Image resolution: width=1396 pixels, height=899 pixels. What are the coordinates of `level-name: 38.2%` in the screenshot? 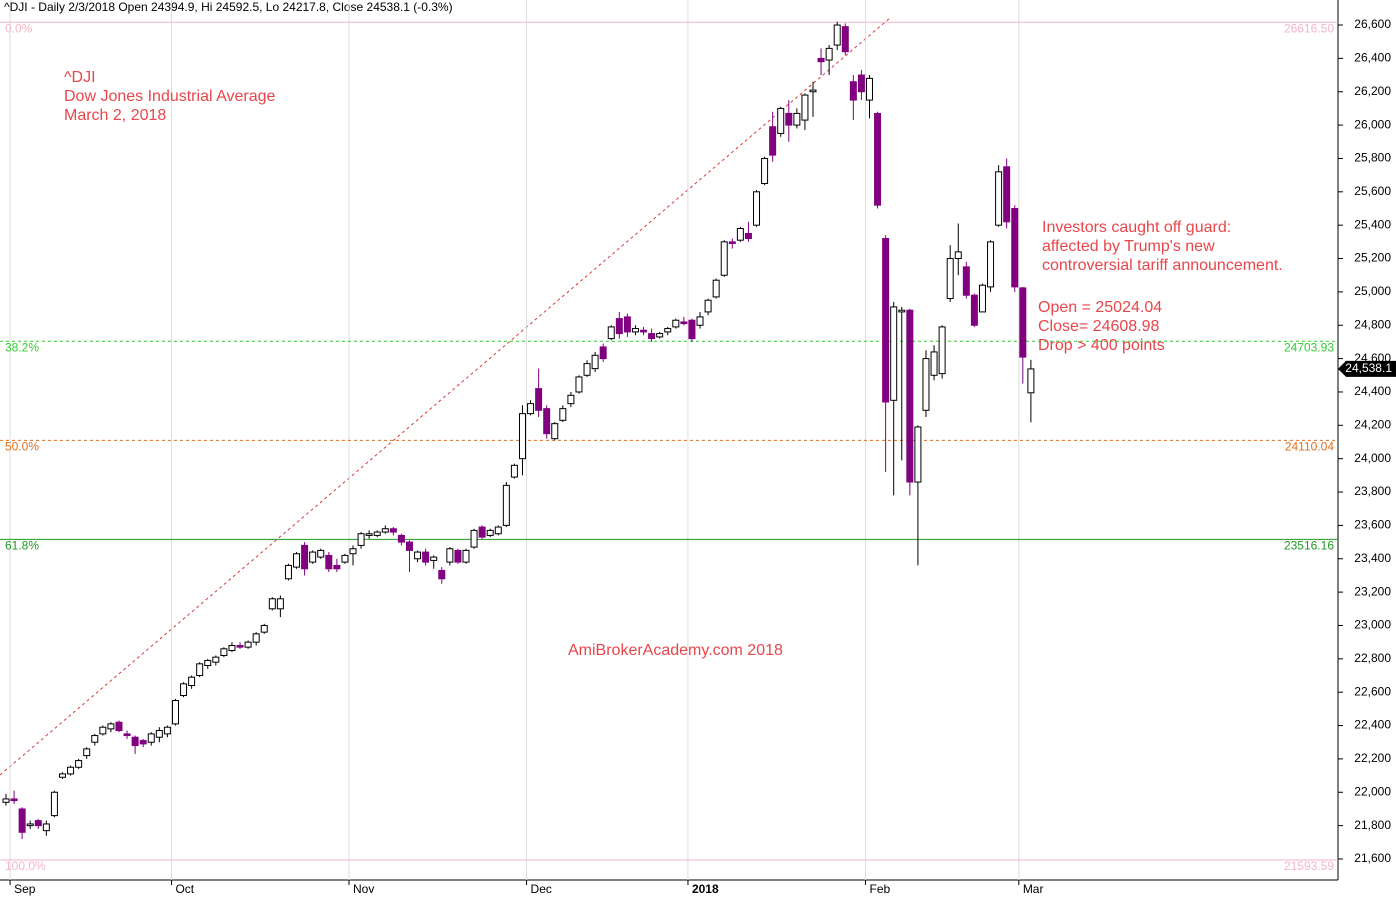 It's located at (22, 347).